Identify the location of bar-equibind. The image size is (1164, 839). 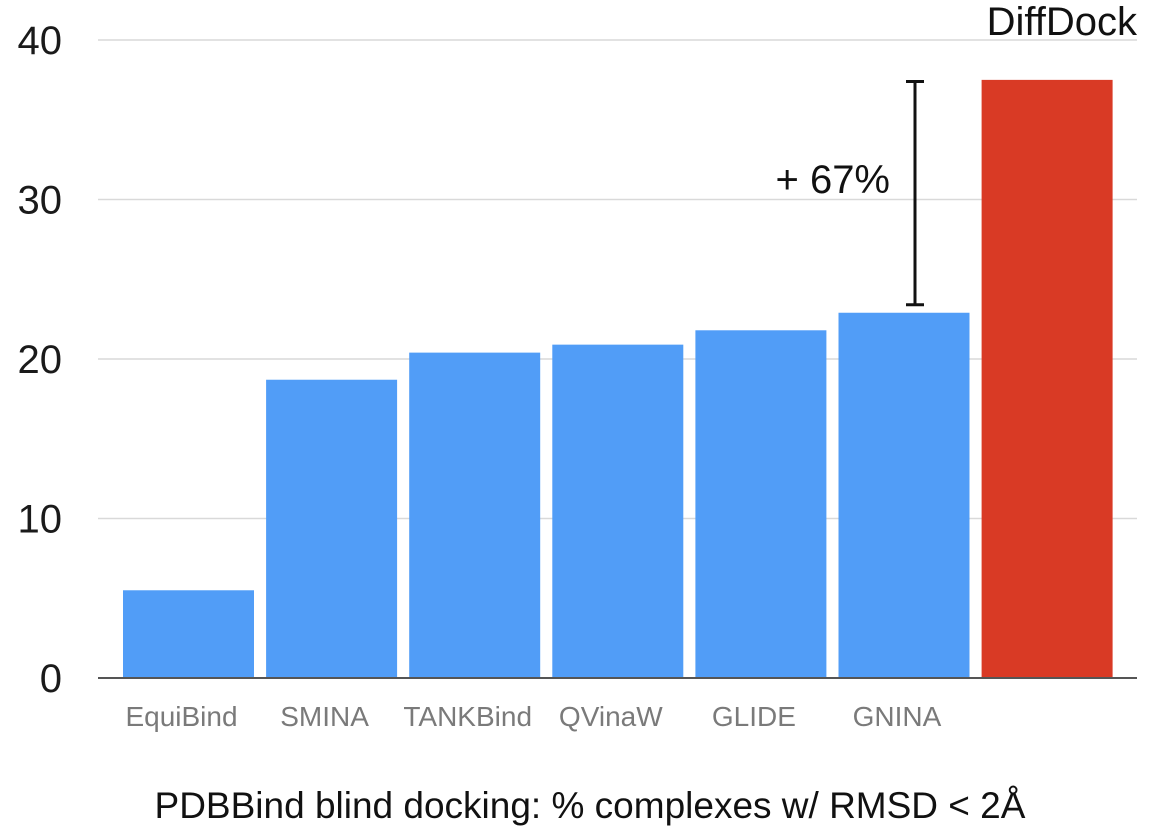
(188, 634).